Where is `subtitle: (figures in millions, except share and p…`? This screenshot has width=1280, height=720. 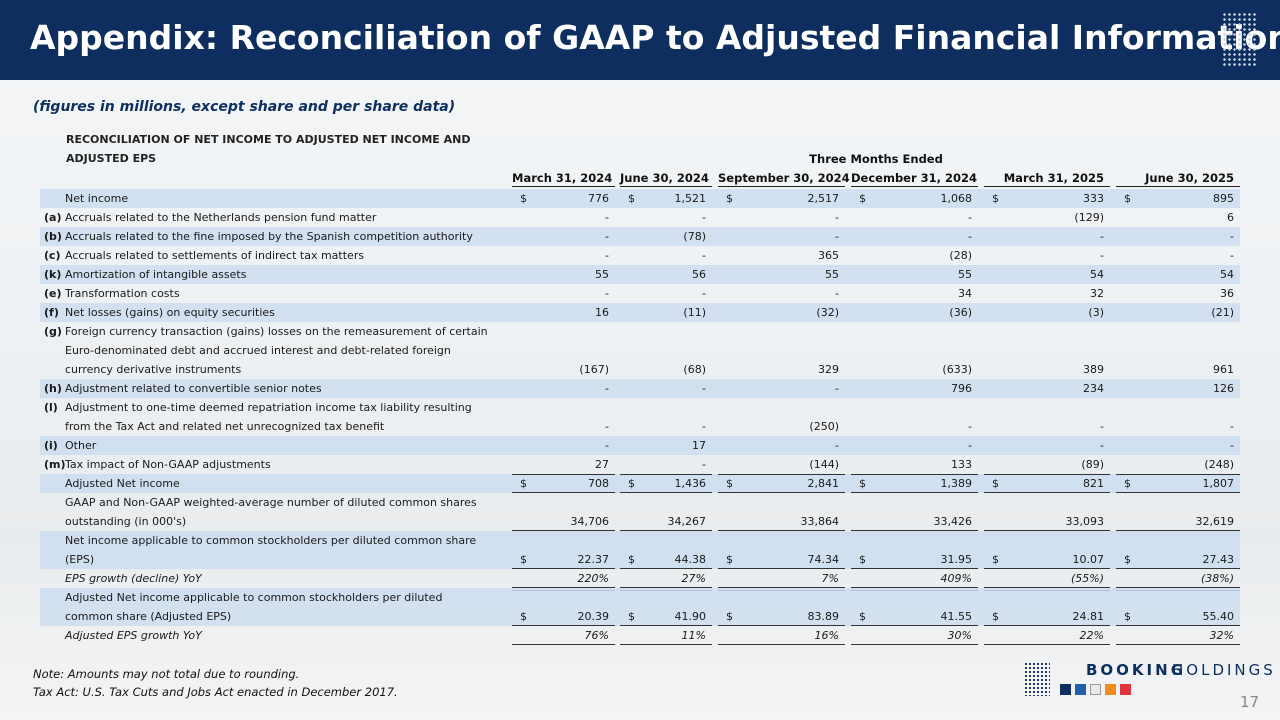 subtitle: (figures in millions, except share and p… is located at coordinates (244, 107).